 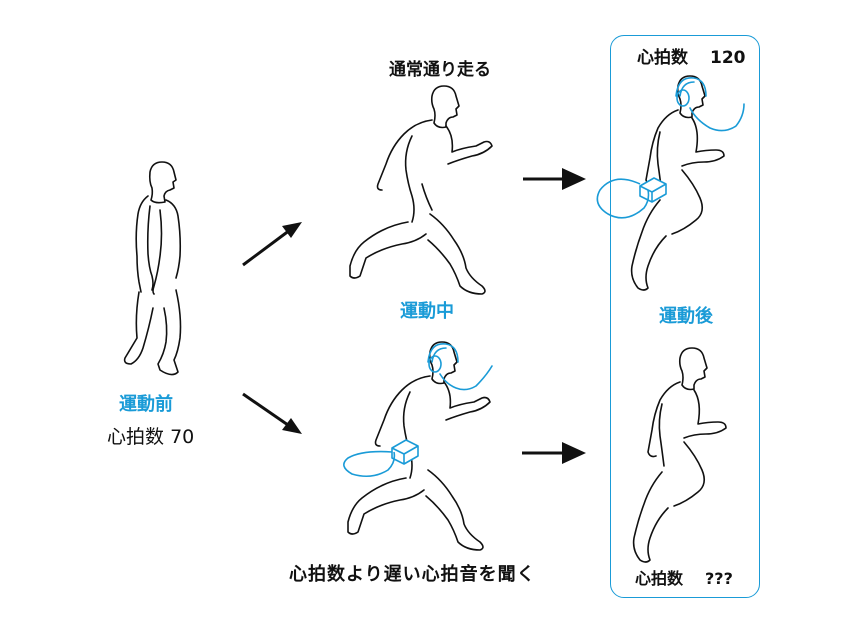 What do you see at coordinates (146, 404) in the screenshot?
I see `label-before-exercise: 運動前` at bounding box center [146, 404].